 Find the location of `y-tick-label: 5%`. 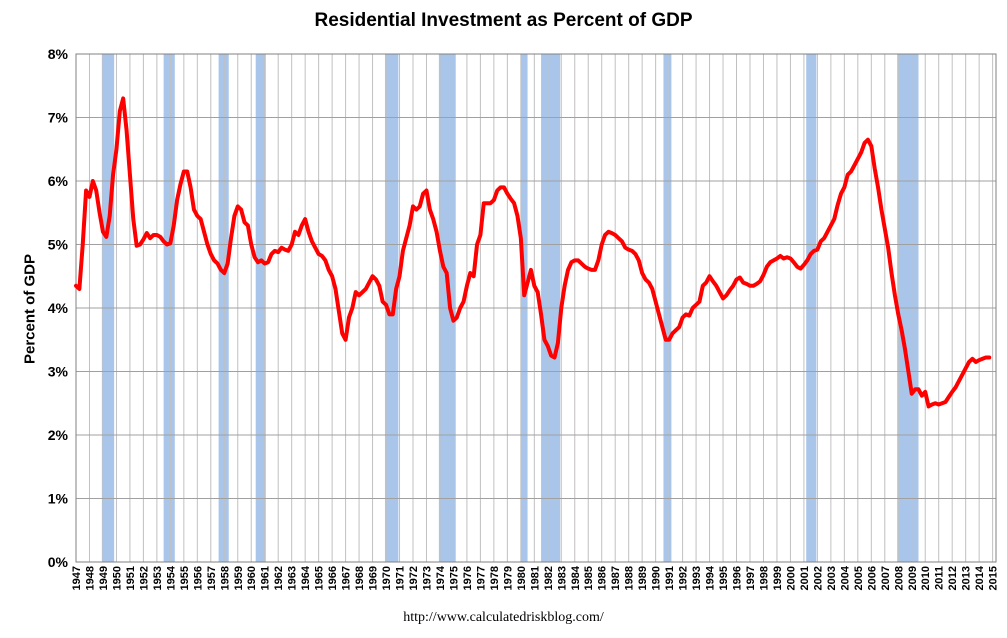

y-tick-label: 5% is located at coordinates (58, 245).